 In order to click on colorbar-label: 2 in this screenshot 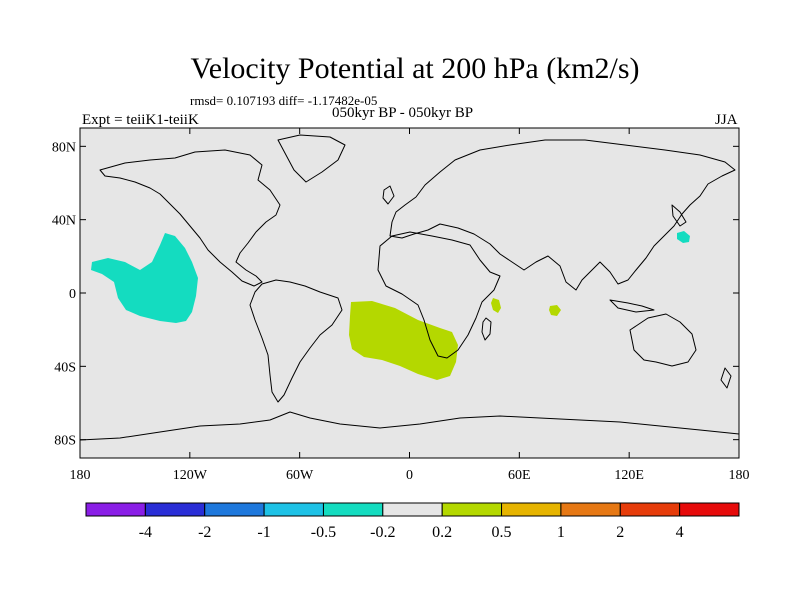, I will do `click(620, 532)`.